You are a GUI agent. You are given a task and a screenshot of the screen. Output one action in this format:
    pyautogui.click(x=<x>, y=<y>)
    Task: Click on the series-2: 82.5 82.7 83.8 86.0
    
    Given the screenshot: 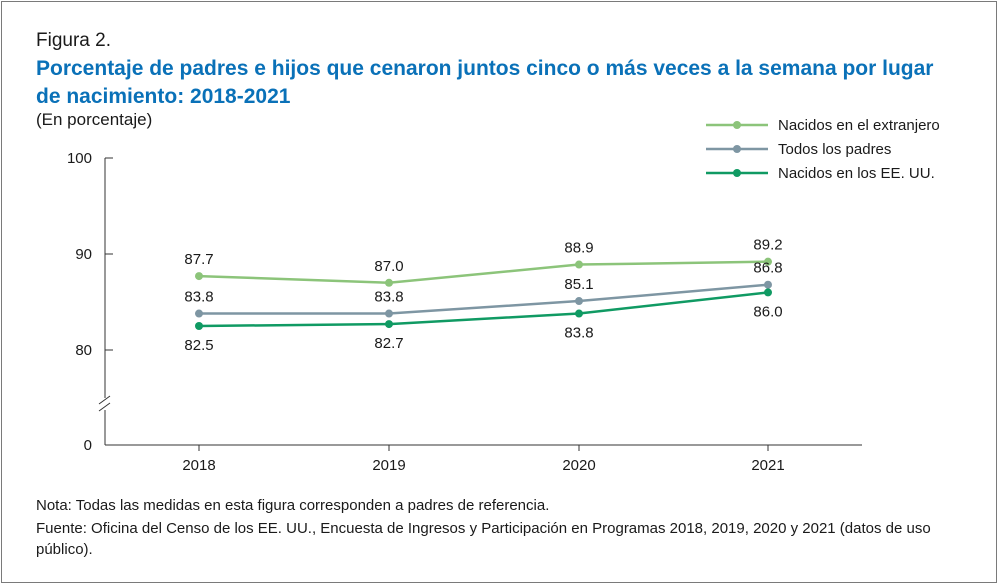 What is the action you would take?
    pyautogui.click(x=483, y=321)
    